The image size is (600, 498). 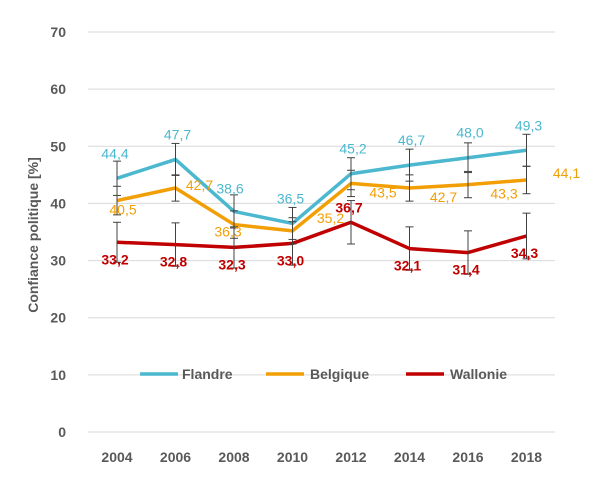 What do you see at coordinates (528, 125) in the screenshot?
I see `data-label-flandre: 49,3` at bounding box center [528, 125].